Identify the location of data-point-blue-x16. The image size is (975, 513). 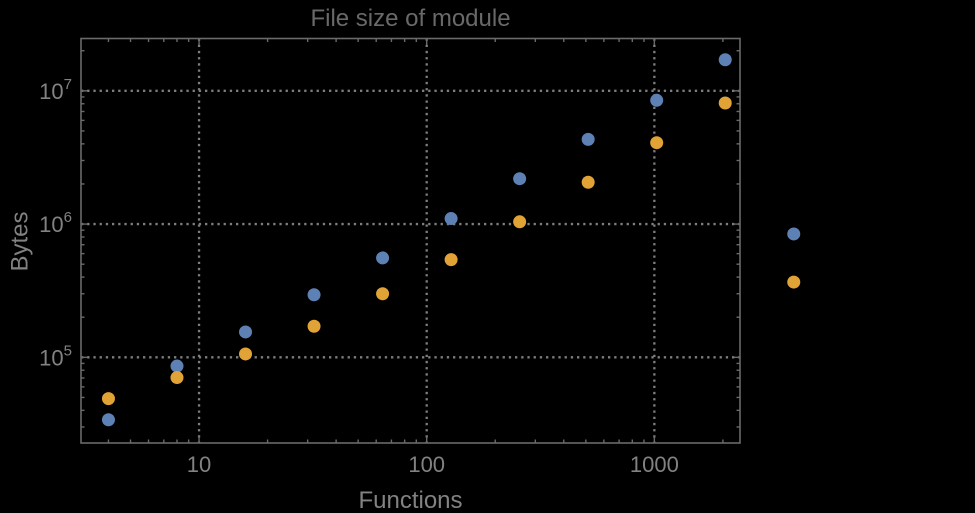
(246, 332).